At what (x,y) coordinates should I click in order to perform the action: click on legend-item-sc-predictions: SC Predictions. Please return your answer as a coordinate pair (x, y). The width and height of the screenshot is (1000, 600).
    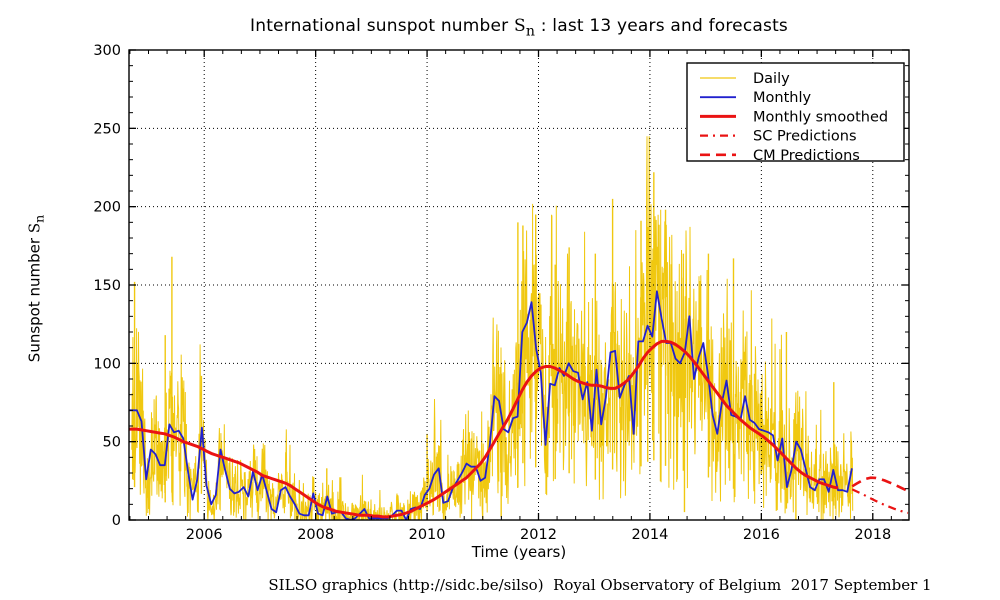
    Looking at the image, I should click on (778, 137).